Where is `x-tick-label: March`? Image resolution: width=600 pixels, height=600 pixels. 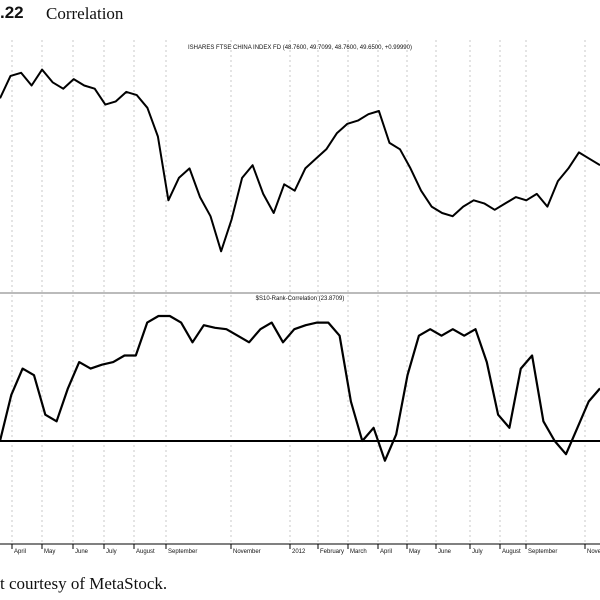 x-tick-label: March is located at coordinates (358, 552).